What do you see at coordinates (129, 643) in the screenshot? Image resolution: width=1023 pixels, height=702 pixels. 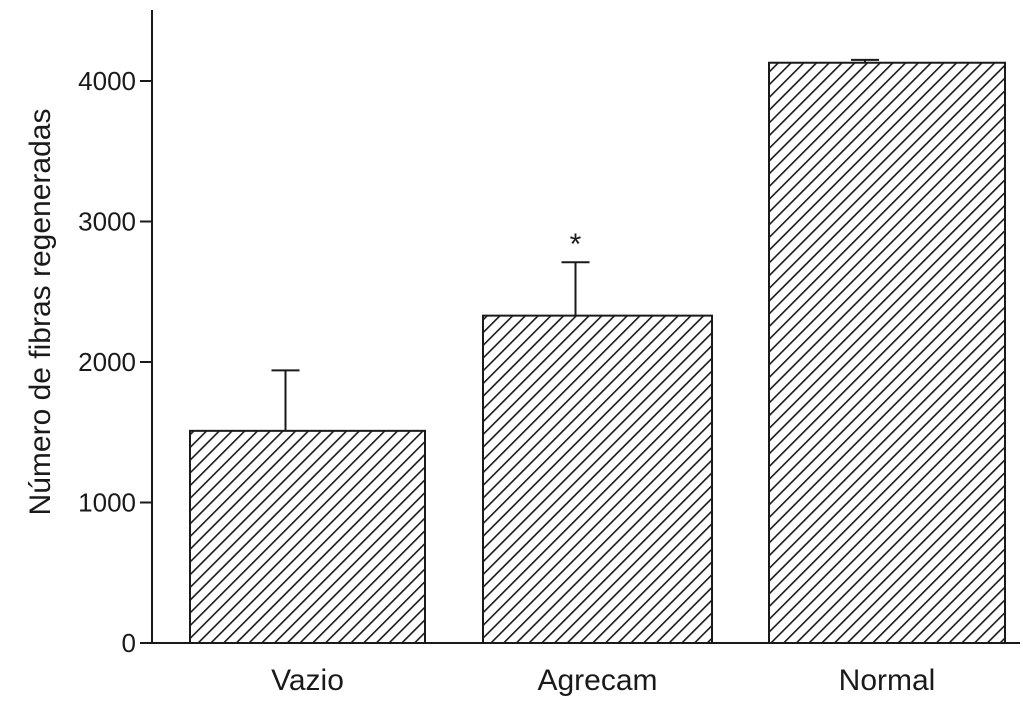 I see `y-tick-label: 0` at bounding box center [129, 643].